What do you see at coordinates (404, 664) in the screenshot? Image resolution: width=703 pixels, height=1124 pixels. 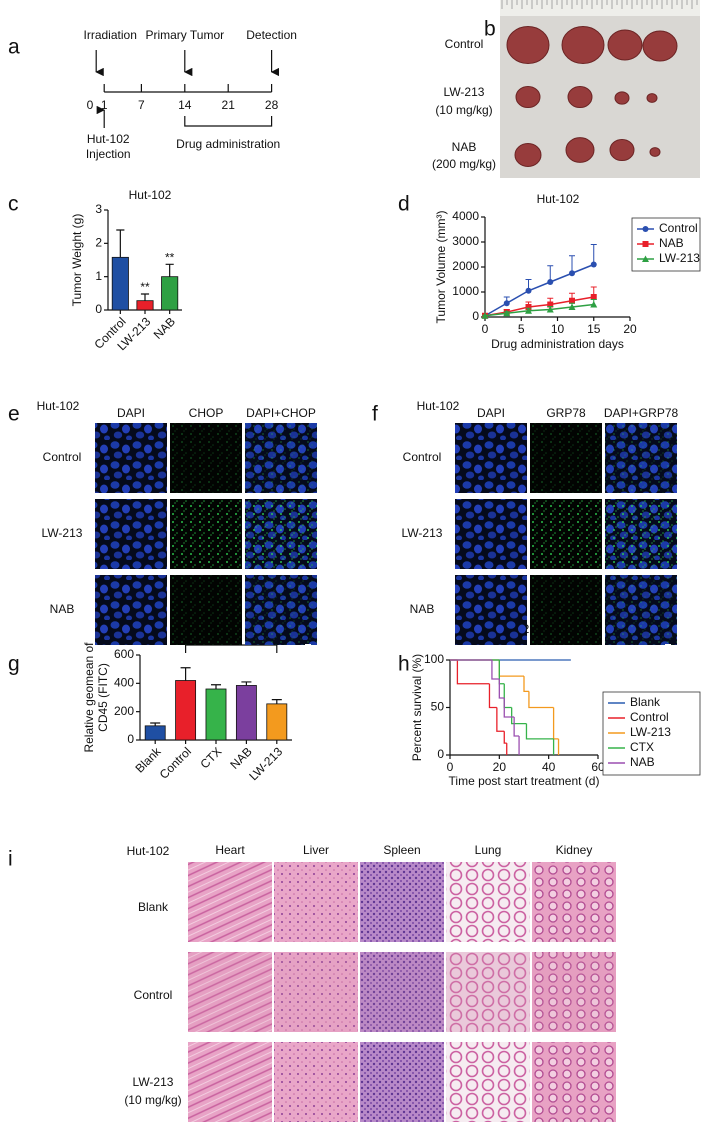 I see `panel-letter: h` at bounding box center [404, 664].